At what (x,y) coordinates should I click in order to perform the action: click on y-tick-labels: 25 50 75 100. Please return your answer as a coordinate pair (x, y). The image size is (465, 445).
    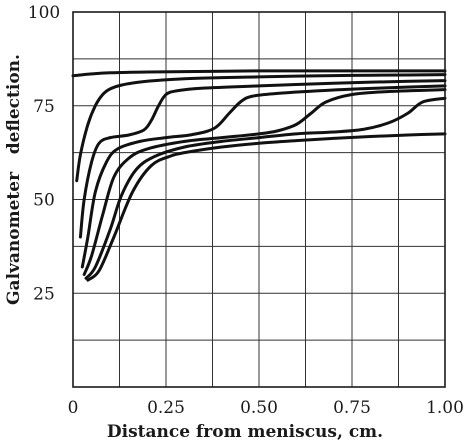
    Looking at the image, I should click on (44, 153).